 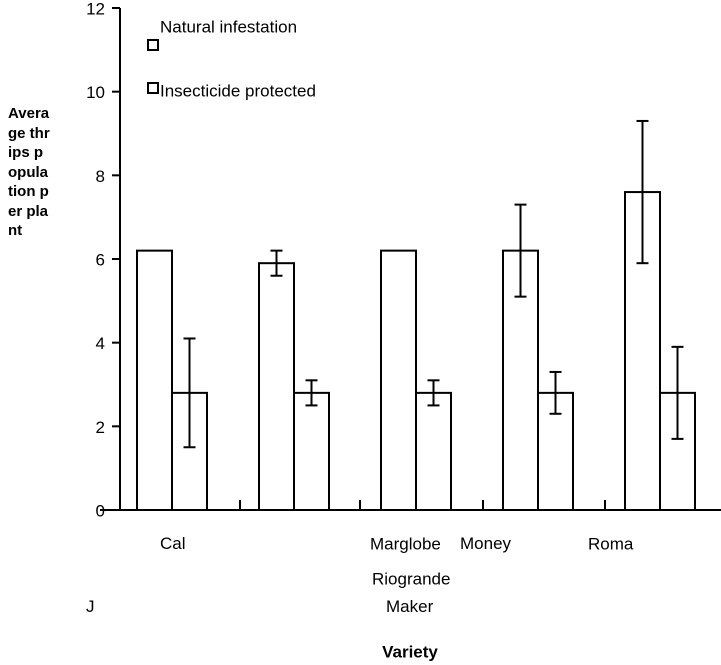 What do you see at coordinates (95, 9) in the screenshot?
I see `y-tick-label: 12` at bounding box center [95, 9].